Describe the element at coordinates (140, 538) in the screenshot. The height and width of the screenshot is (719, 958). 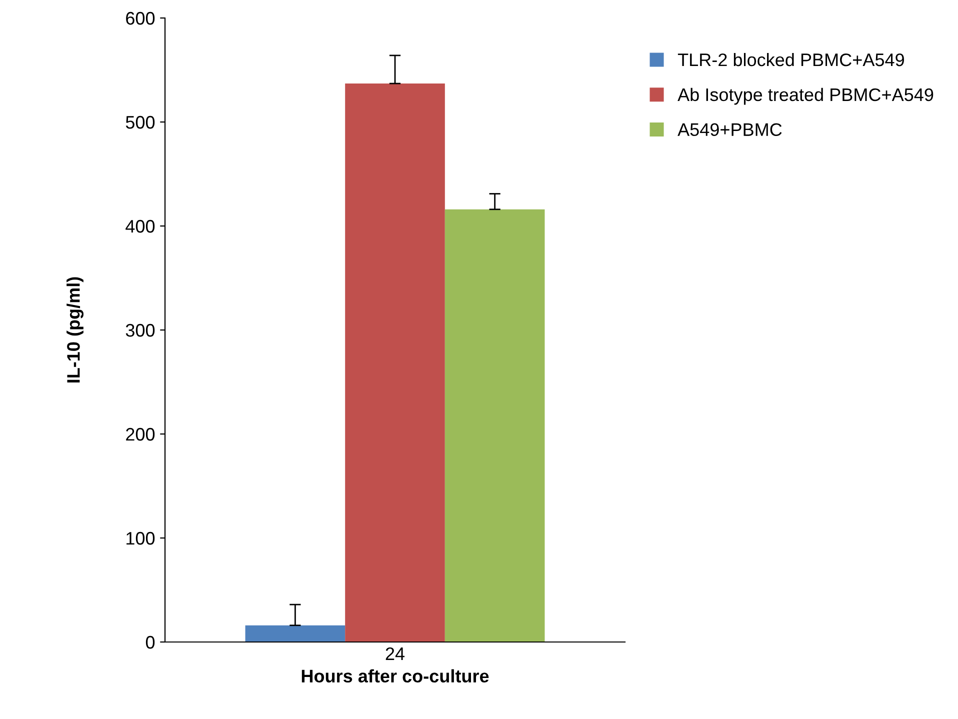
I see `y-tick-label: 100` at that location.